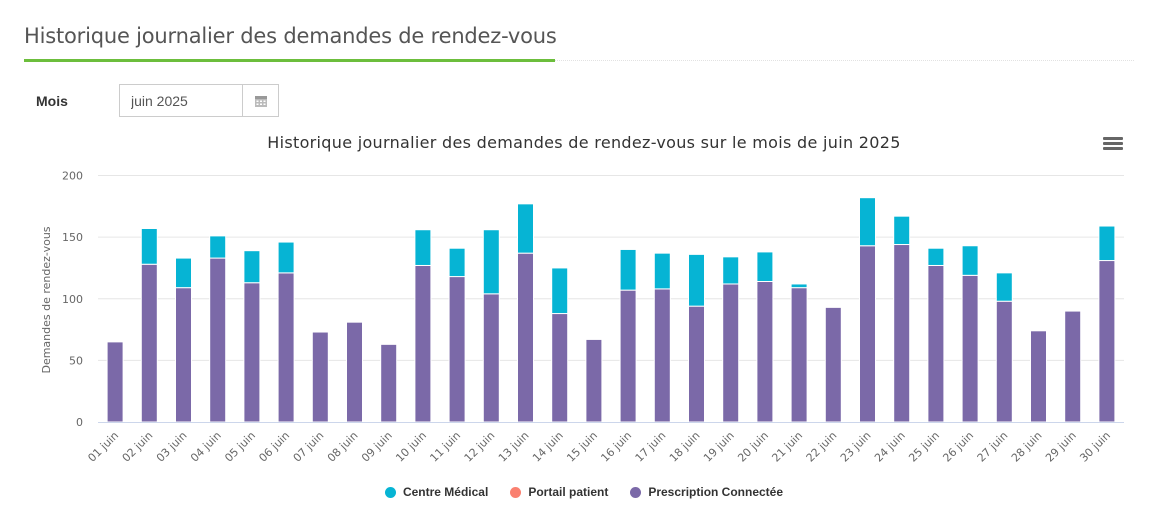 This screenshot has width=1168, height=508. What do you see at coordinates (72, 237) in the screenshot?
I see `y-tick-label: 150` at bounding box center [72, 237].